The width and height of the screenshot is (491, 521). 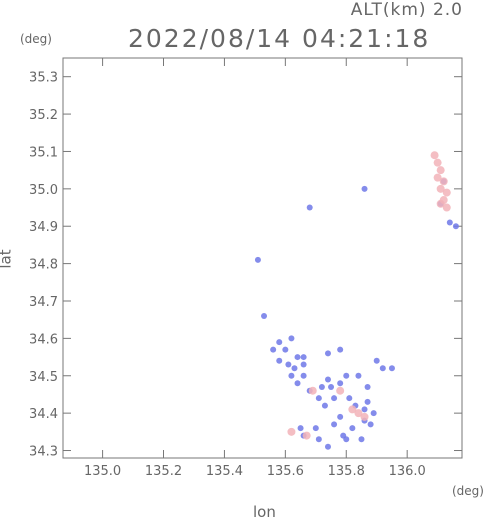 What do you see at coordinates (43, 377) in the screenshot?
I see `y-tick-label: 34.5` at bounding box center [43, 377].